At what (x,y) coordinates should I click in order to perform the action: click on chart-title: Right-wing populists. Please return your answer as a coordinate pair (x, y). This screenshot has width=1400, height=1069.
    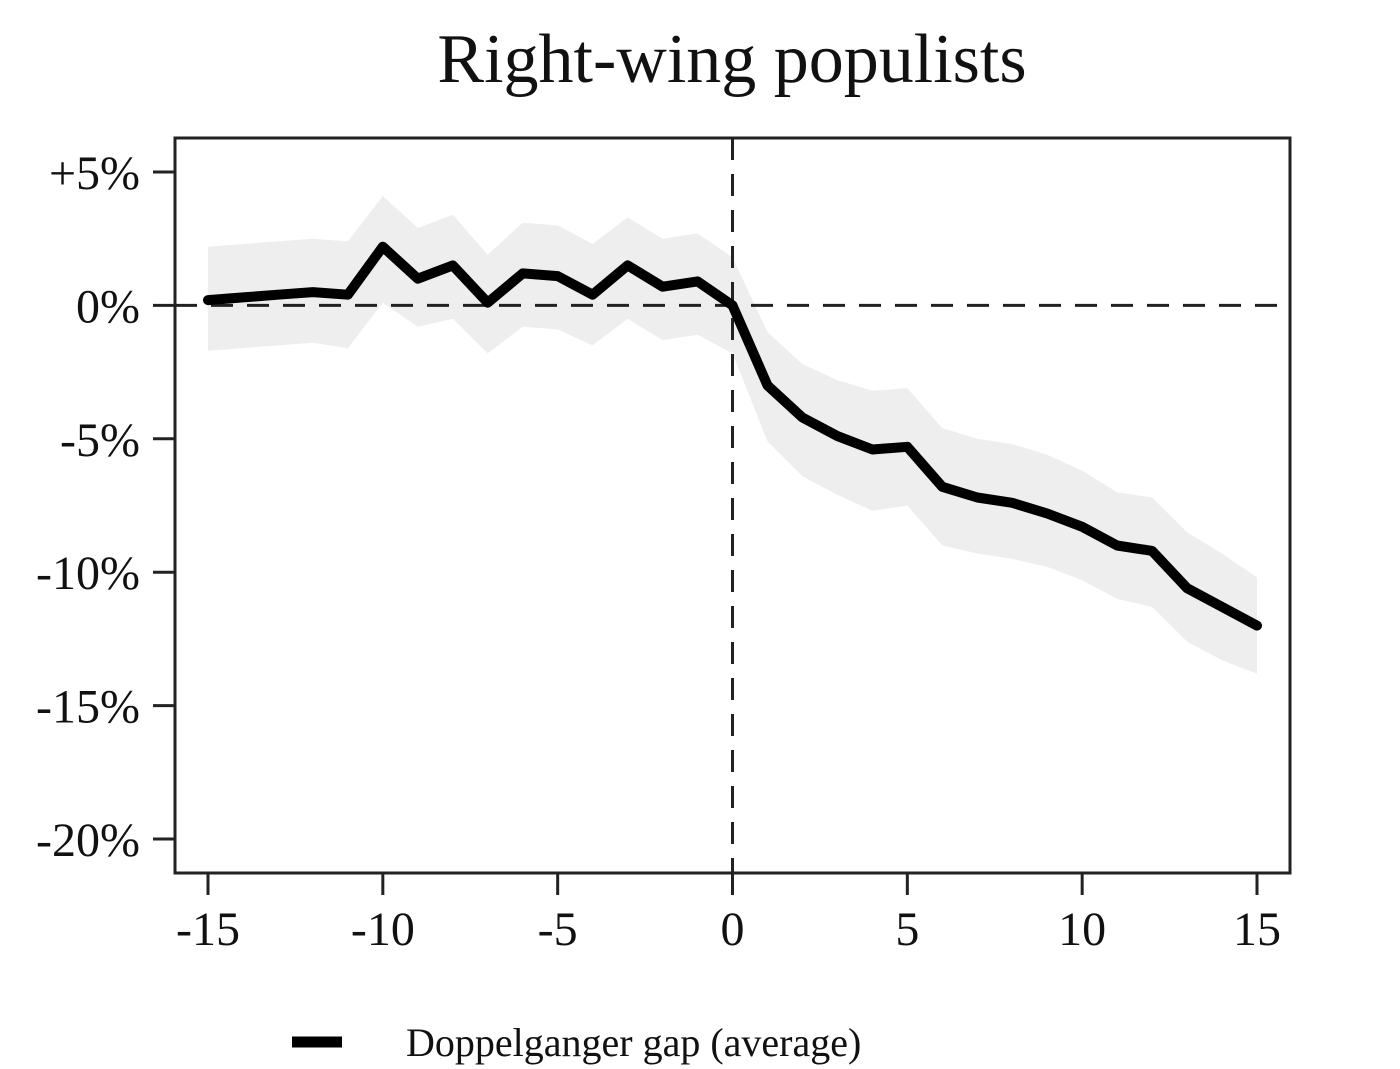
    Looking at the image, I should click on (731, 59).